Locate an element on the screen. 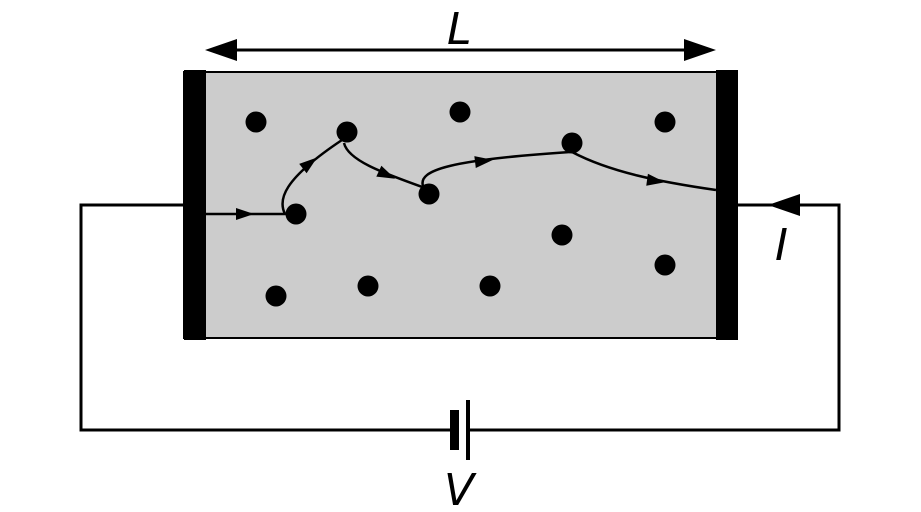 The height and width of the screenshot is (512, 921). current-label: I is located at coordinates (781, 245).